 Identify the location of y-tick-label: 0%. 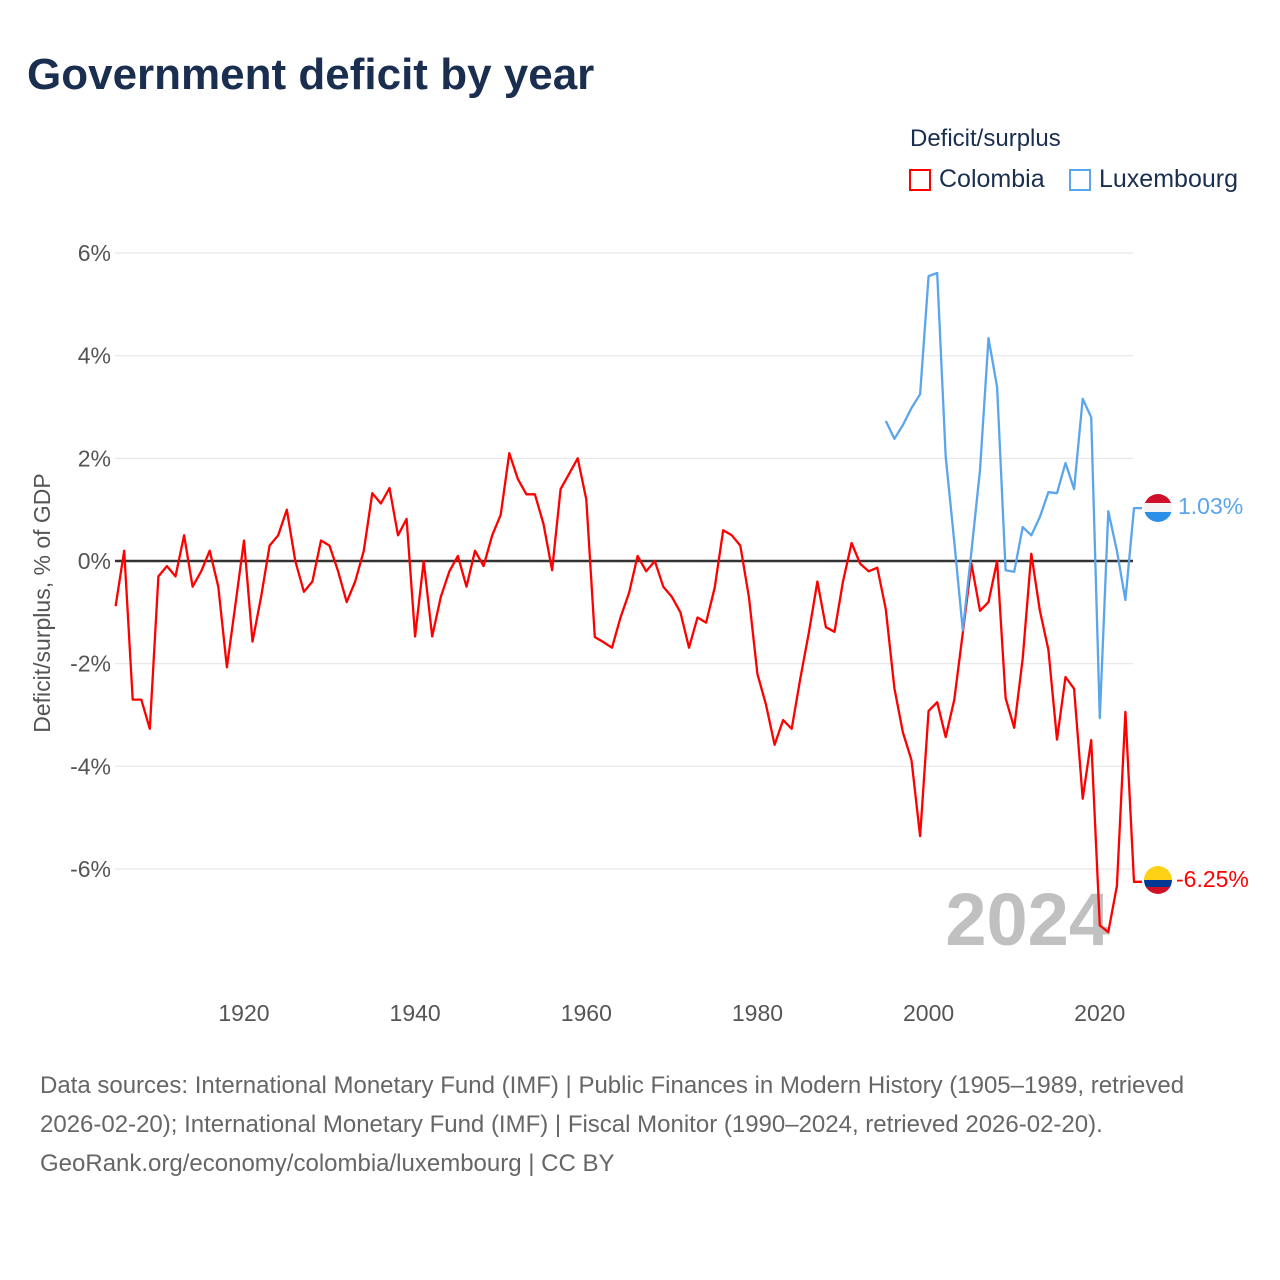
(94, 561).